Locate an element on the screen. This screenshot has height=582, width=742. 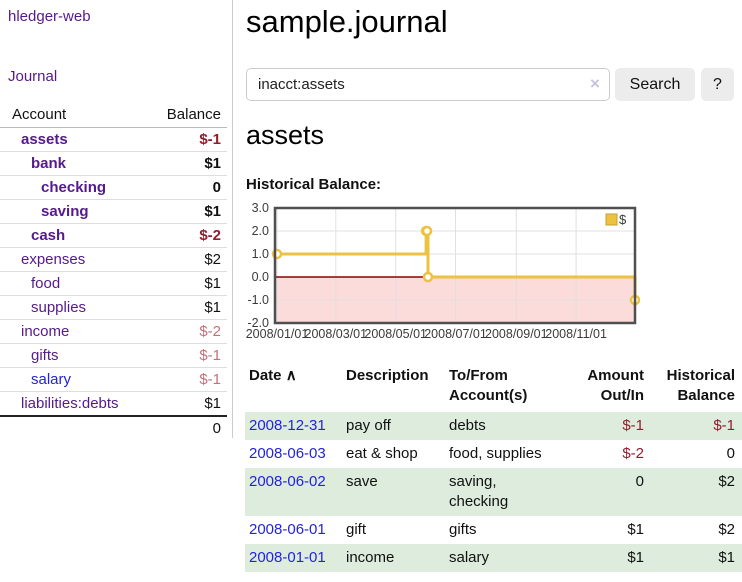
account-balance: $2 is located at coordinates (185, 259).